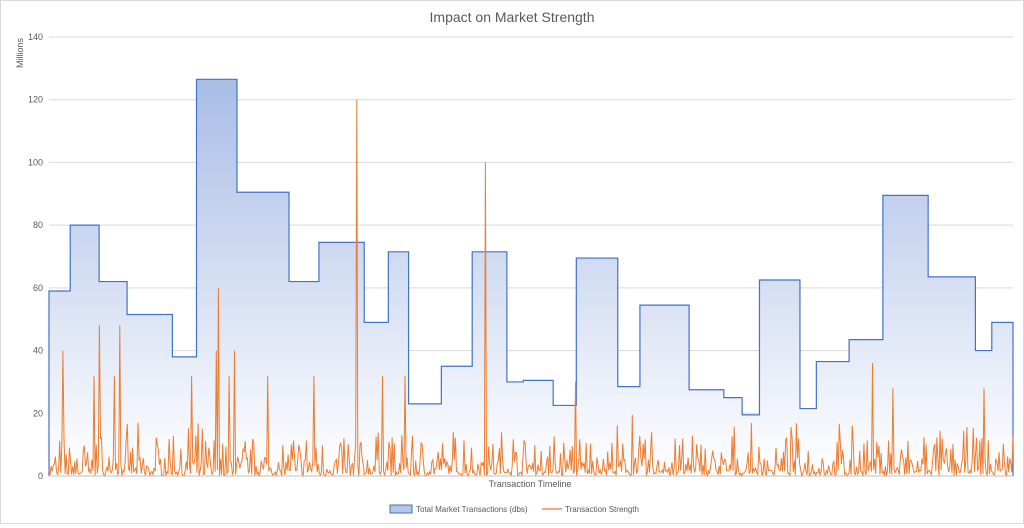 The width and height of the screenshot is (1024, 528). What do you see at coordinates (602, 509) in the screenshot?
I see `legend-label-line: Transaction Strength` at bounding box center [602, 509].